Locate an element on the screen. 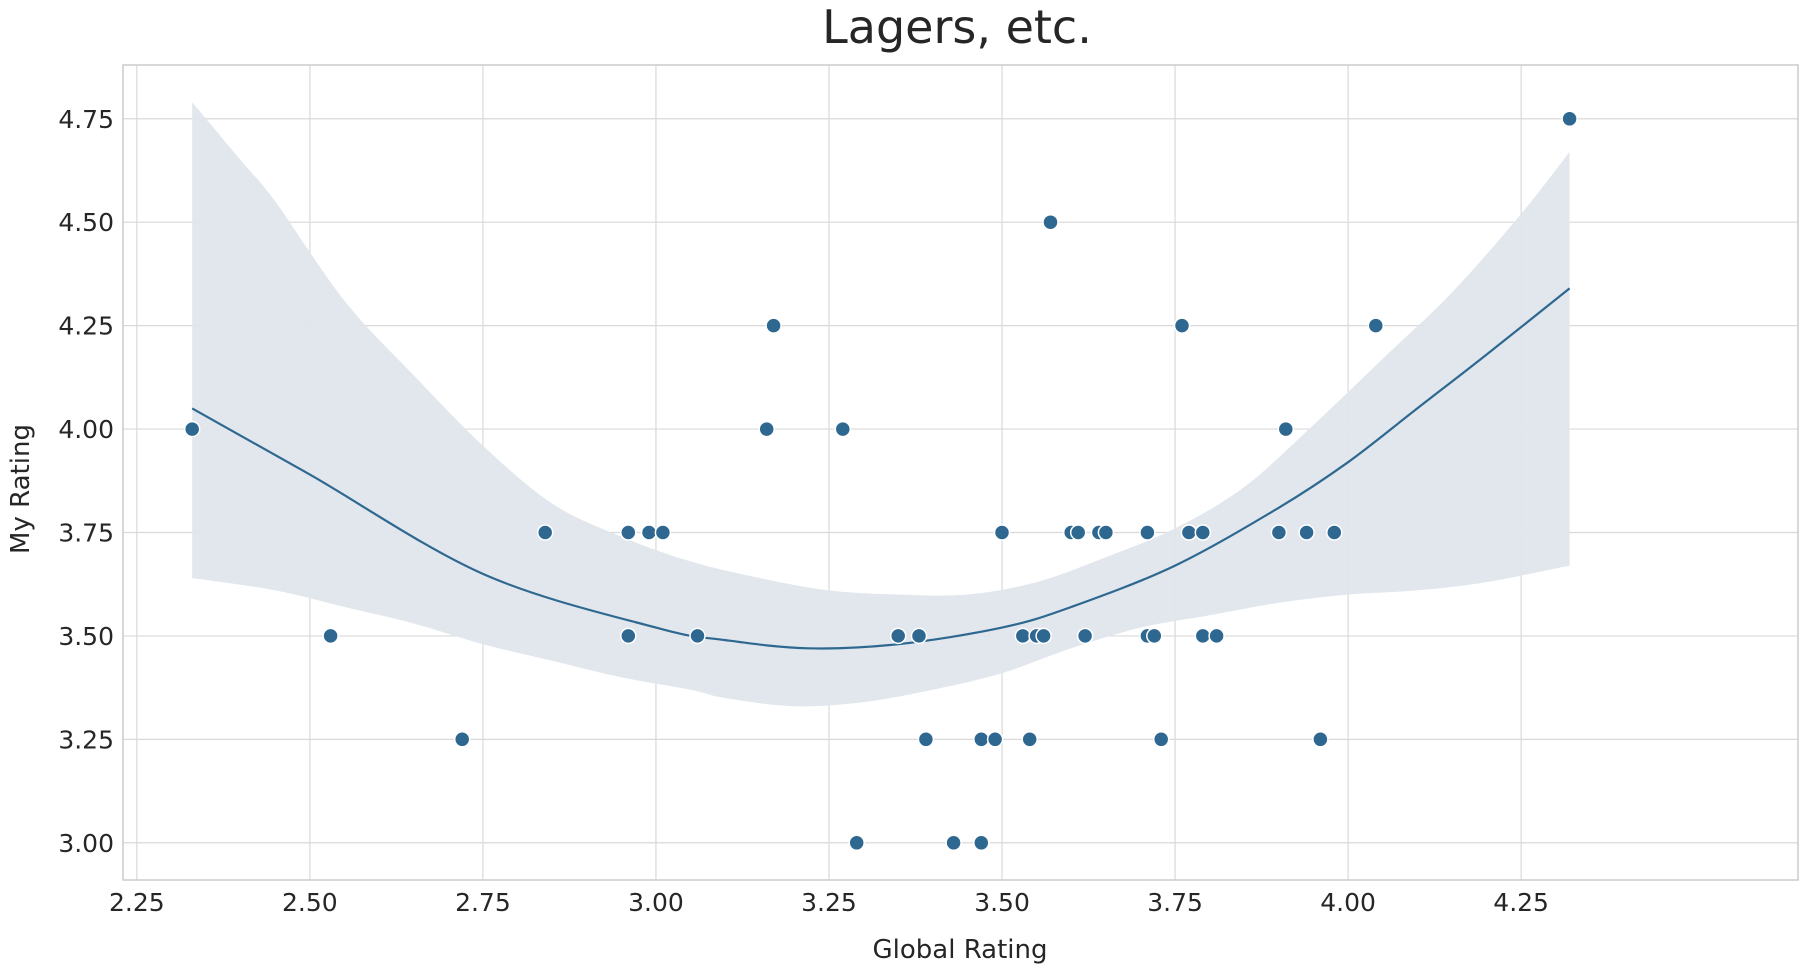  x-tick-label: 3.25 is located at coordinates (829, 902).